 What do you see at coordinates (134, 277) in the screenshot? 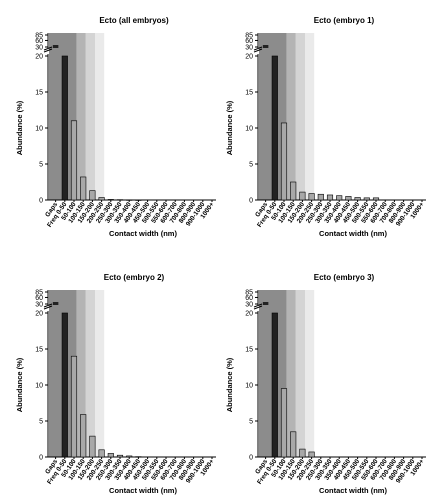
I see `chart-title: Ecto (embryo 2)` at bounding box center [134, 277].